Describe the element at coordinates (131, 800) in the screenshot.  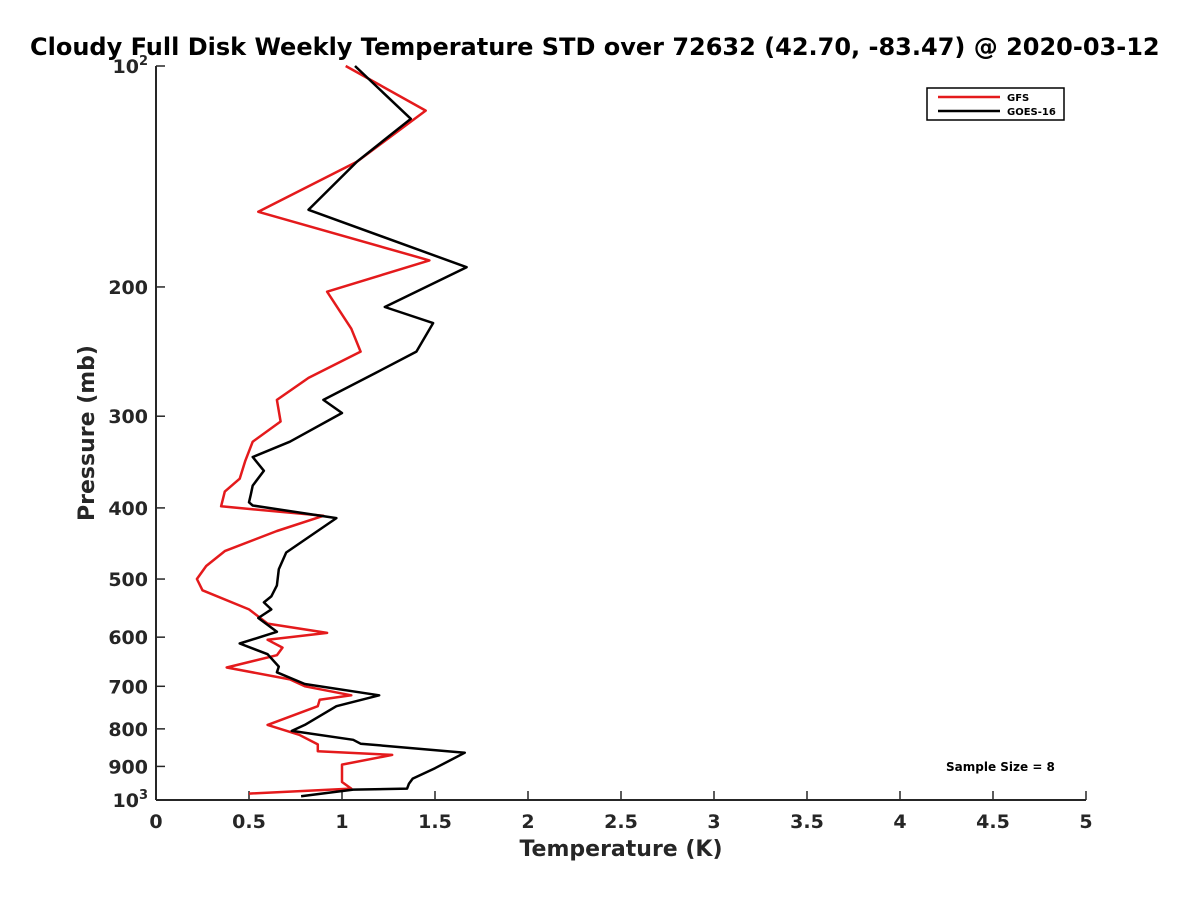
I see `y-tick-label: 10³` at that location.